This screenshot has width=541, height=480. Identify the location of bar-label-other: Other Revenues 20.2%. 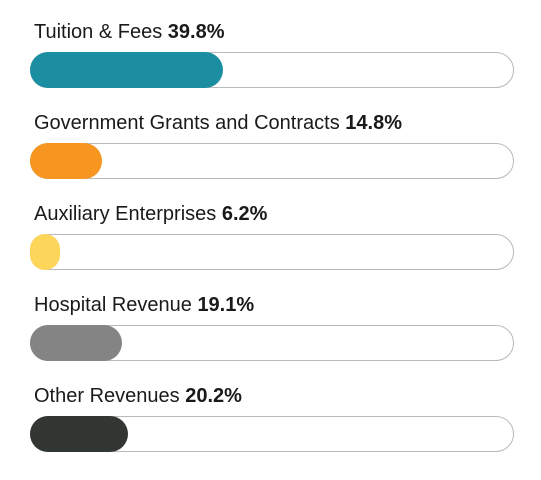
(138, 396).